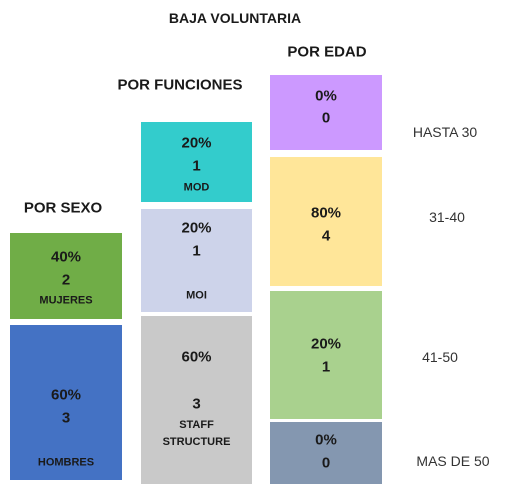 This screenshot has height=486, width=506. Describe the element at coordinates (327, 52) in the screenshot. I see `group-title: POR EDAD` at that location.